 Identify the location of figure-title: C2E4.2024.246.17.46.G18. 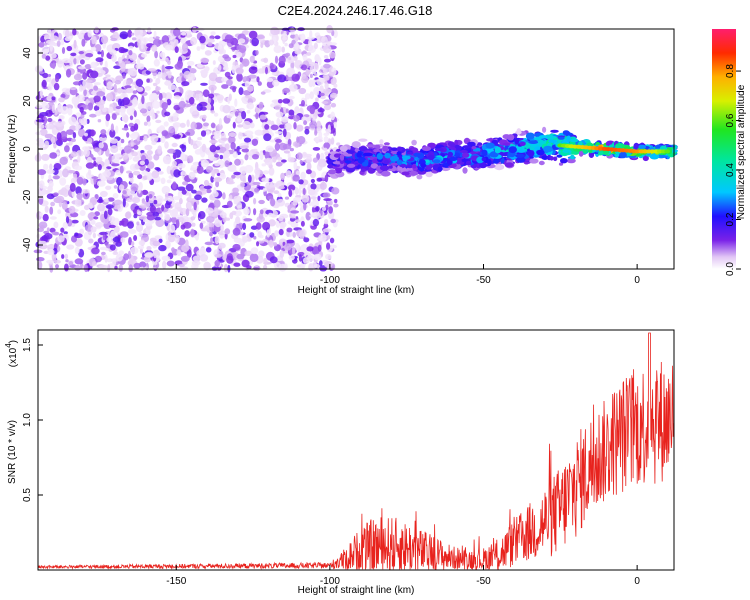
(355, 10).